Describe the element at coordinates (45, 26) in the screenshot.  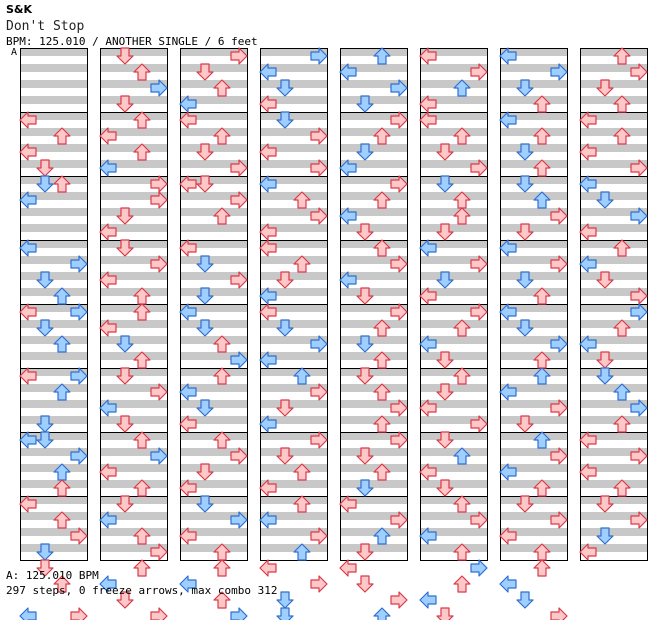
I see `song-title: Don't Stop` at that location.